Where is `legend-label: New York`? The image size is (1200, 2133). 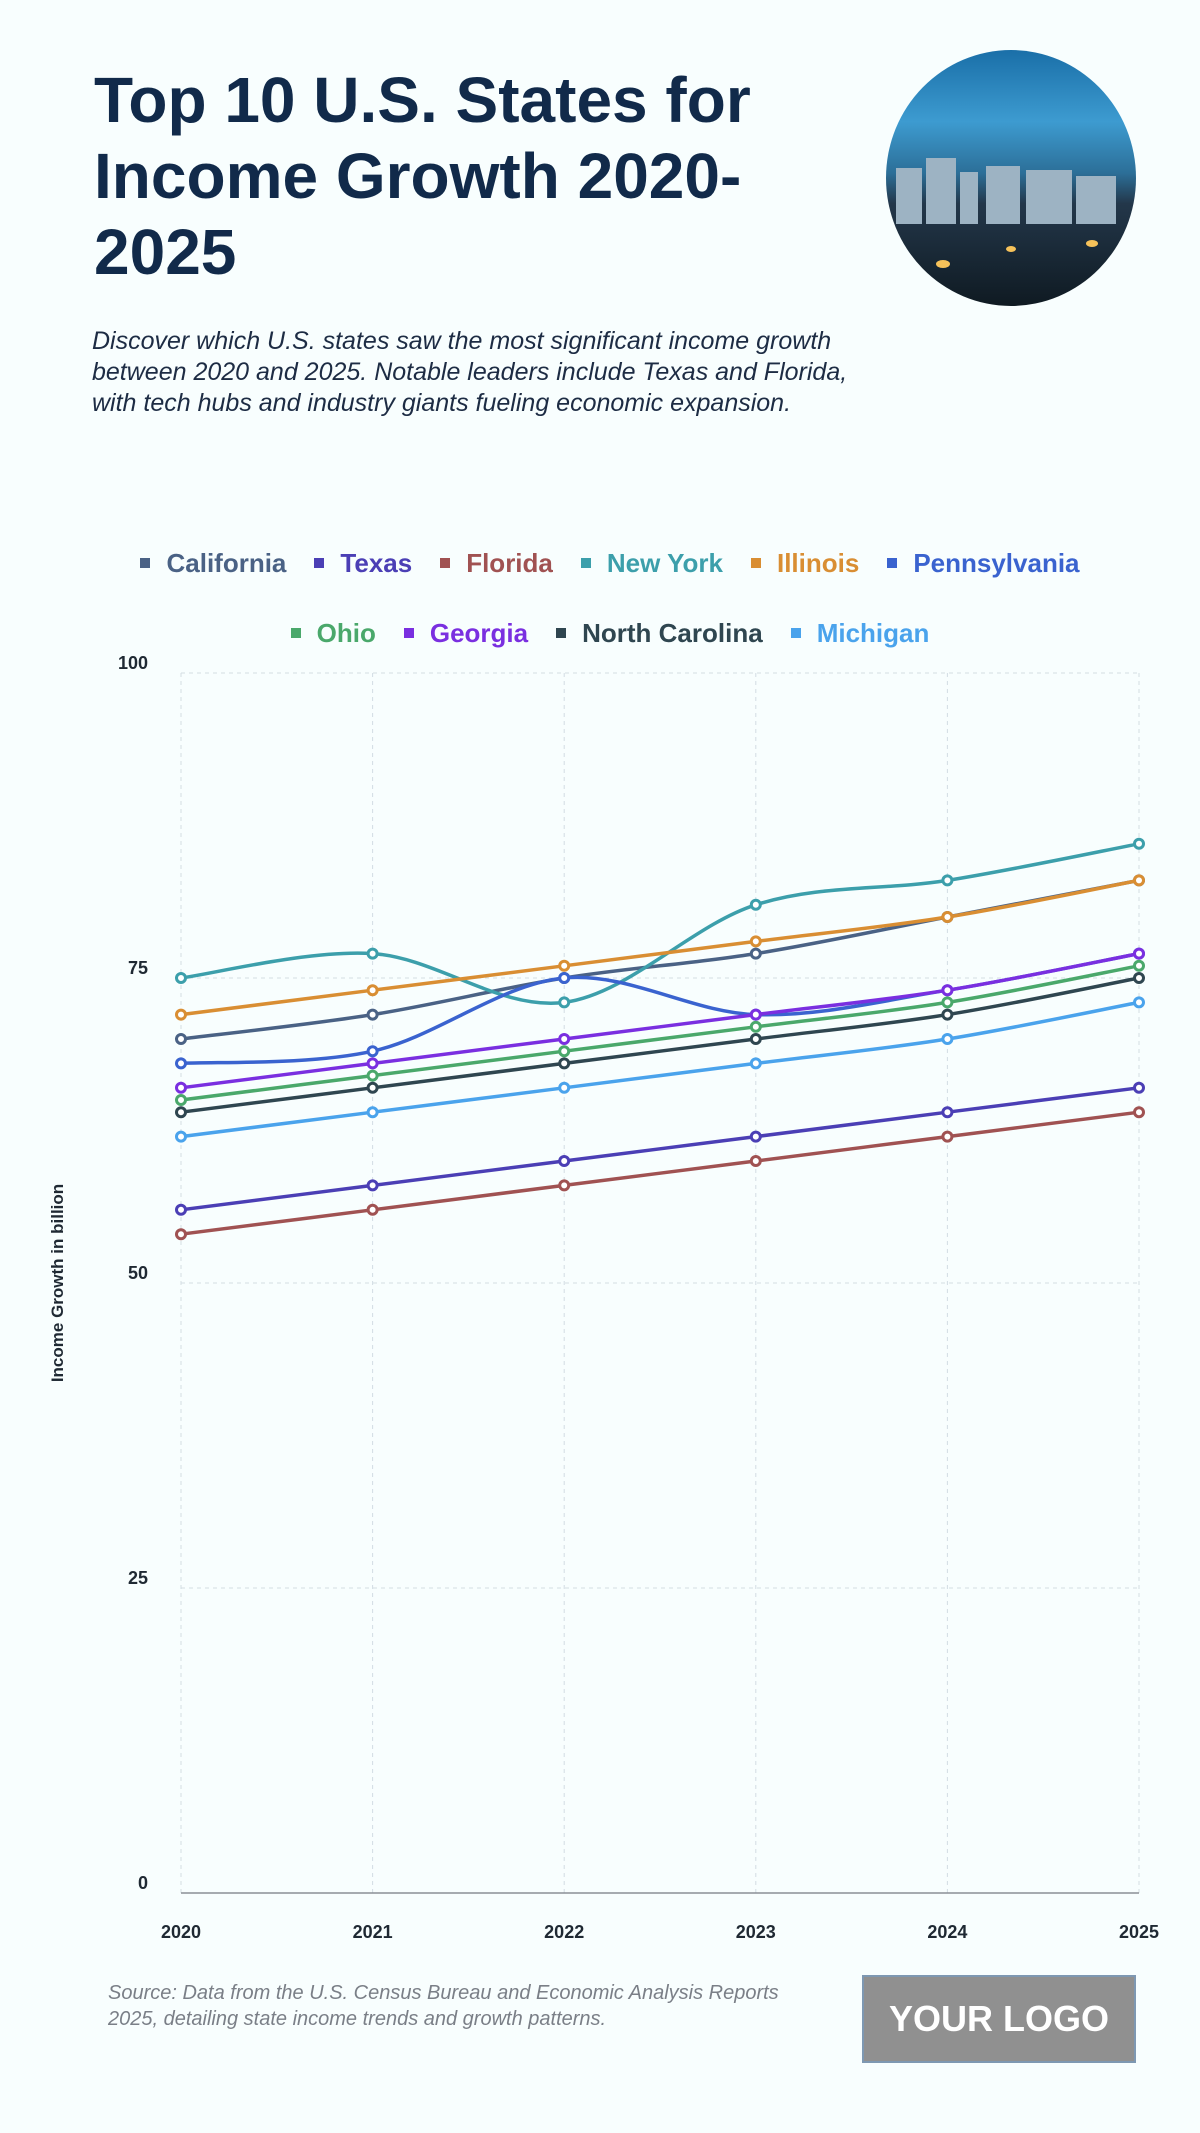 legend-label: New York is located at coordinates (664, 563).